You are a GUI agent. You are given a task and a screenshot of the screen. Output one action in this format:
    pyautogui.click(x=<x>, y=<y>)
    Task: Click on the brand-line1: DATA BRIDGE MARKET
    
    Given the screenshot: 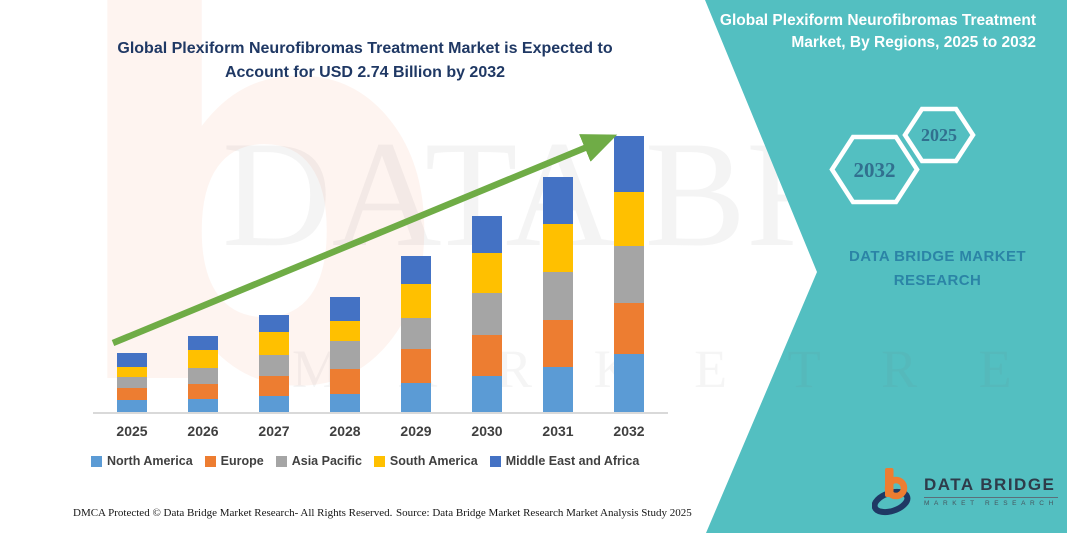 What is the action you would take?
    pyautogui.click(x=937, y=256)
    